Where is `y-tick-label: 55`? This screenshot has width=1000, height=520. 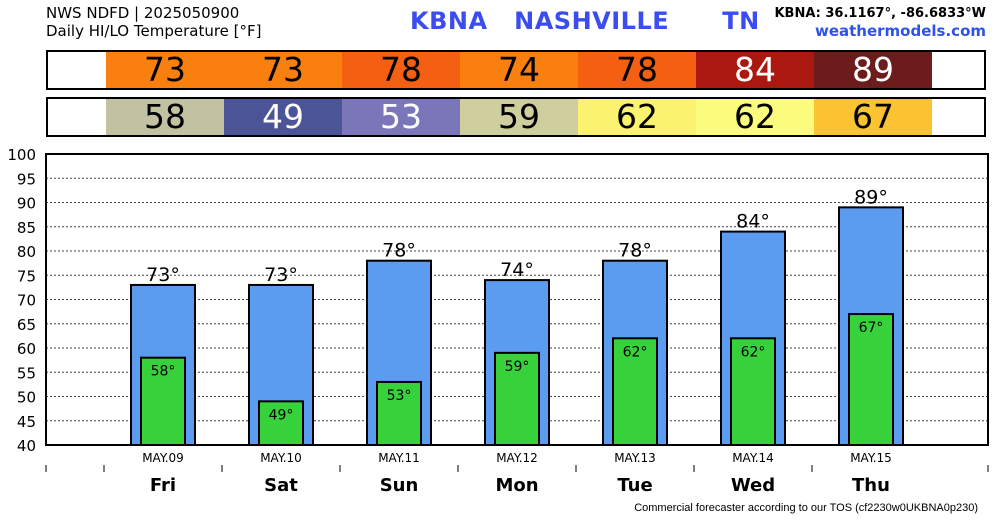
y-tick-label: 55 is located at coordinates (26, 373).